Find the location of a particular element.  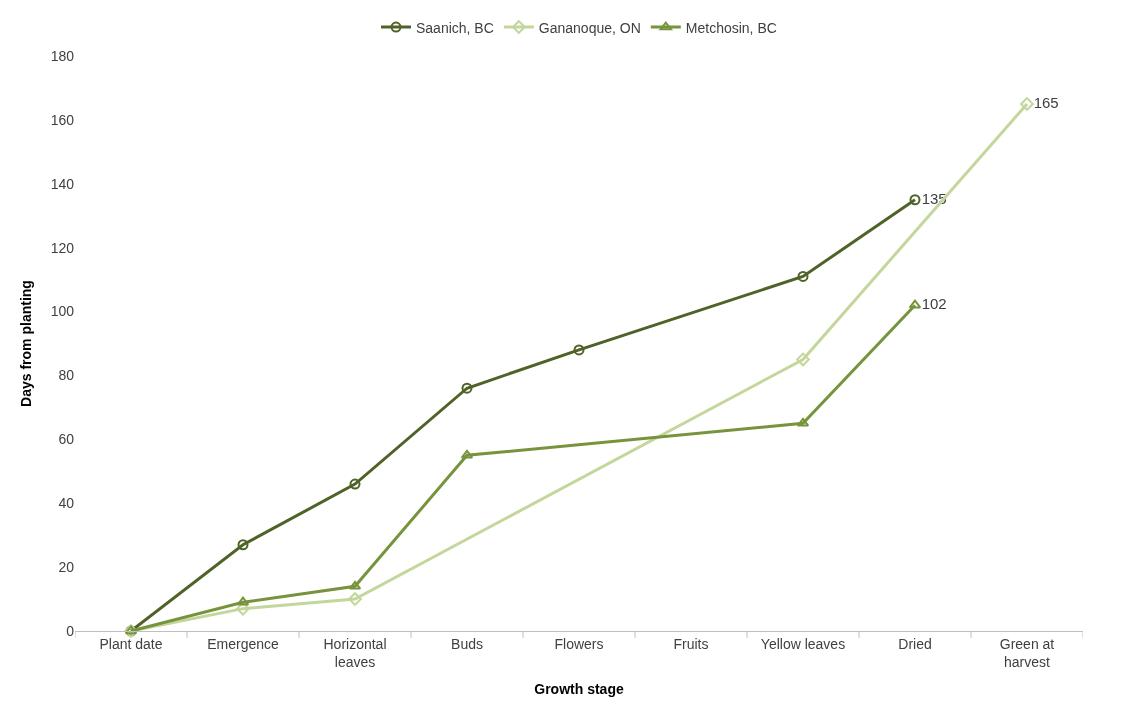

x-tick-label: Buds is located at coordinates (467, 643).